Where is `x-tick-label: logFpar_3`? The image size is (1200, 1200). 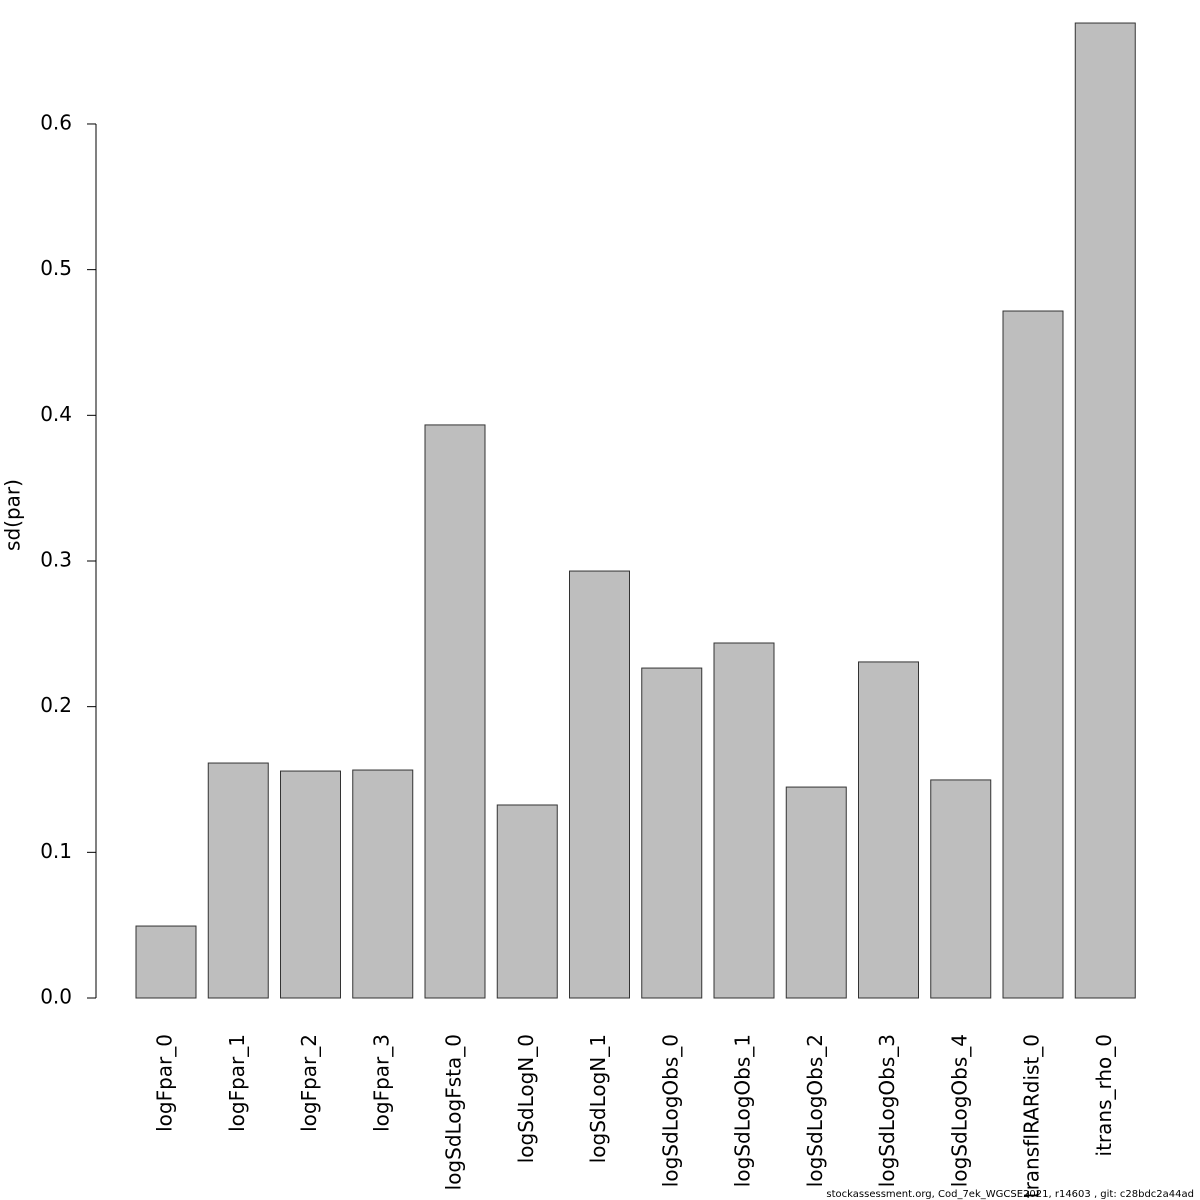
x-tick-label: logFpar_3 is located at coordinates (381, 1083).